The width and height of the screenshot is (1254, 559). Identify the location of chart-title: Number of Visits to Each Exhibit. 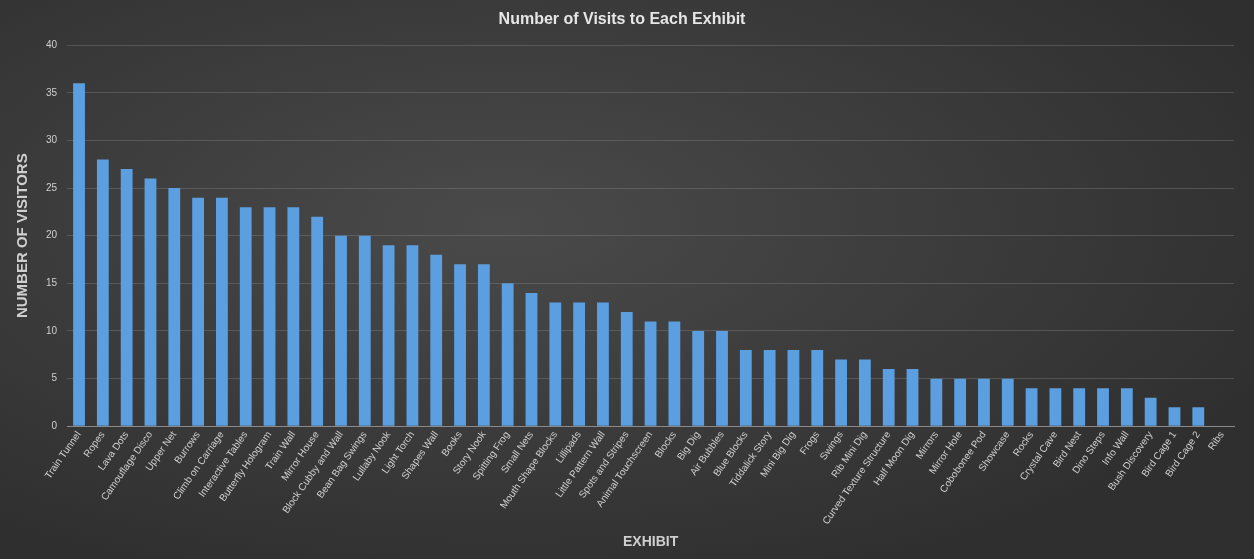
(622, 19).